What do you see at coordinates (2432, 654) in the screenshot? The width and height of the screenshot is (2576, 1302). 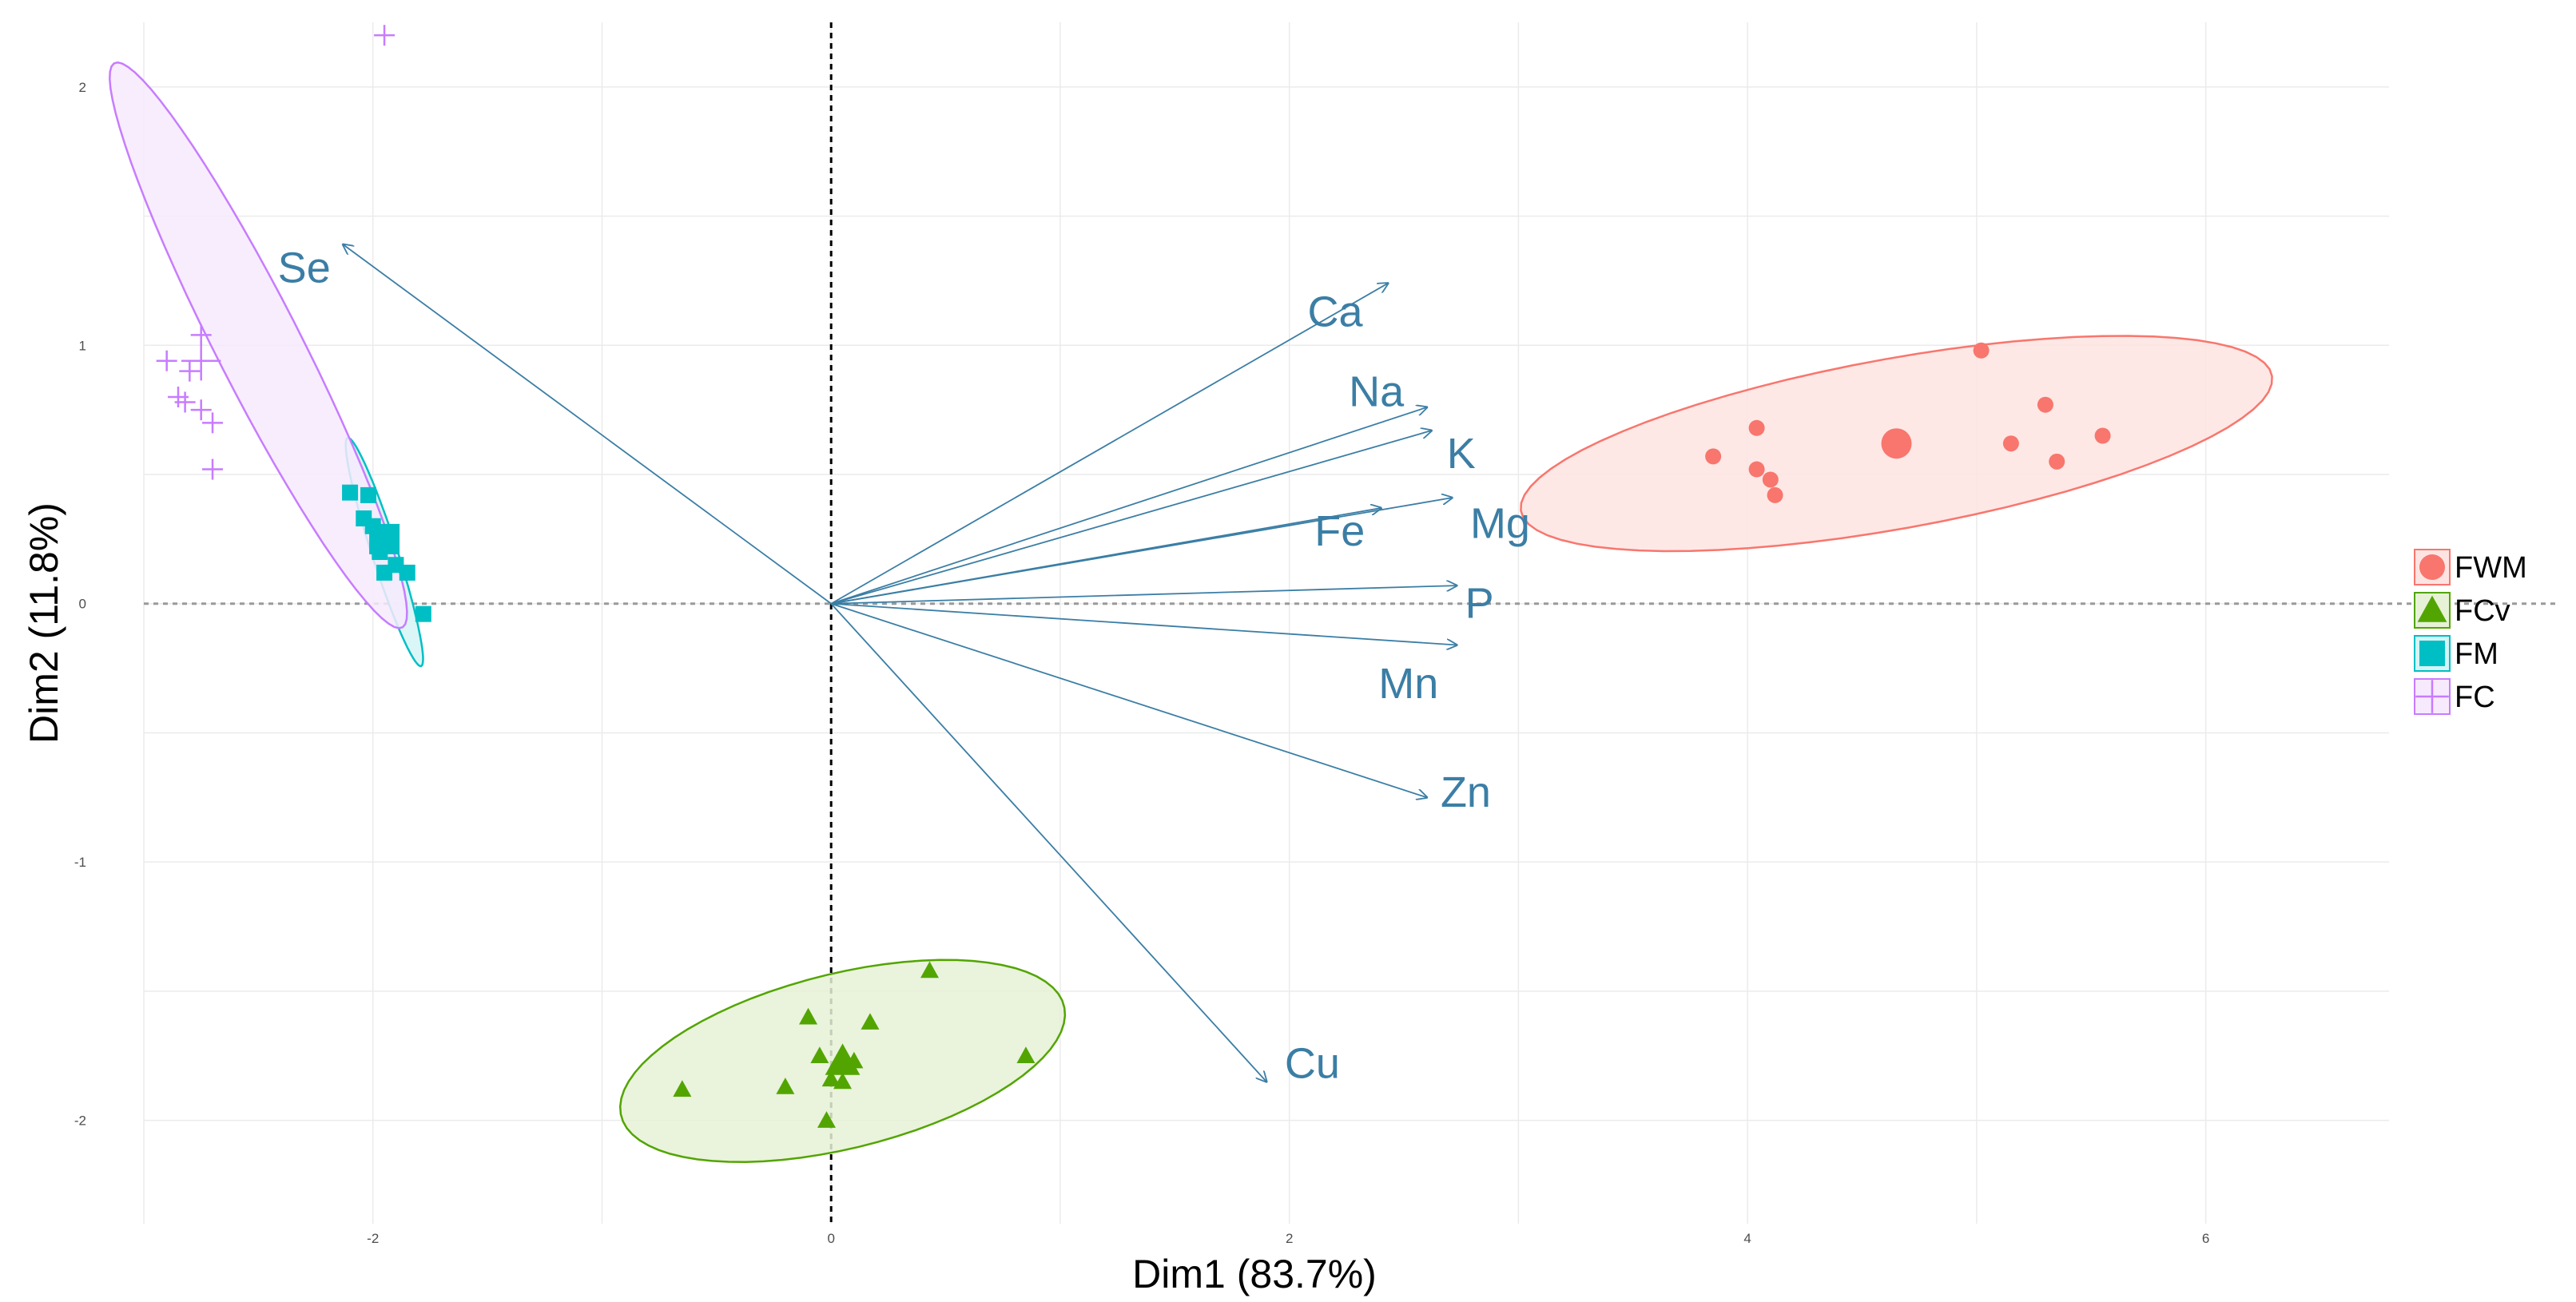 I see `legend-marker-fm` at bounding box center [2432, 654].